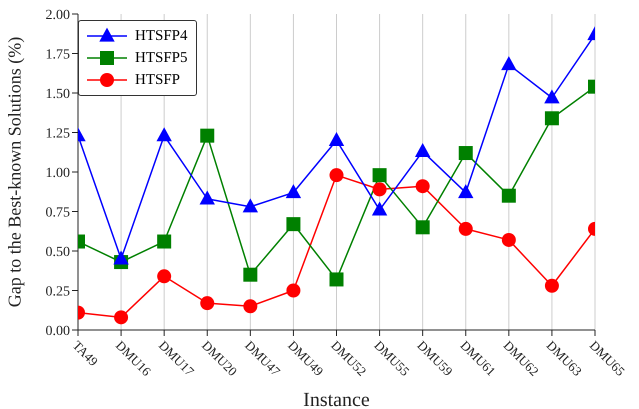 The width and height of the screenshot is (639, 409). Describe the element at coordinates (58, 94) in the screenshot. I see `y-tick-label: 1.50` at that location.